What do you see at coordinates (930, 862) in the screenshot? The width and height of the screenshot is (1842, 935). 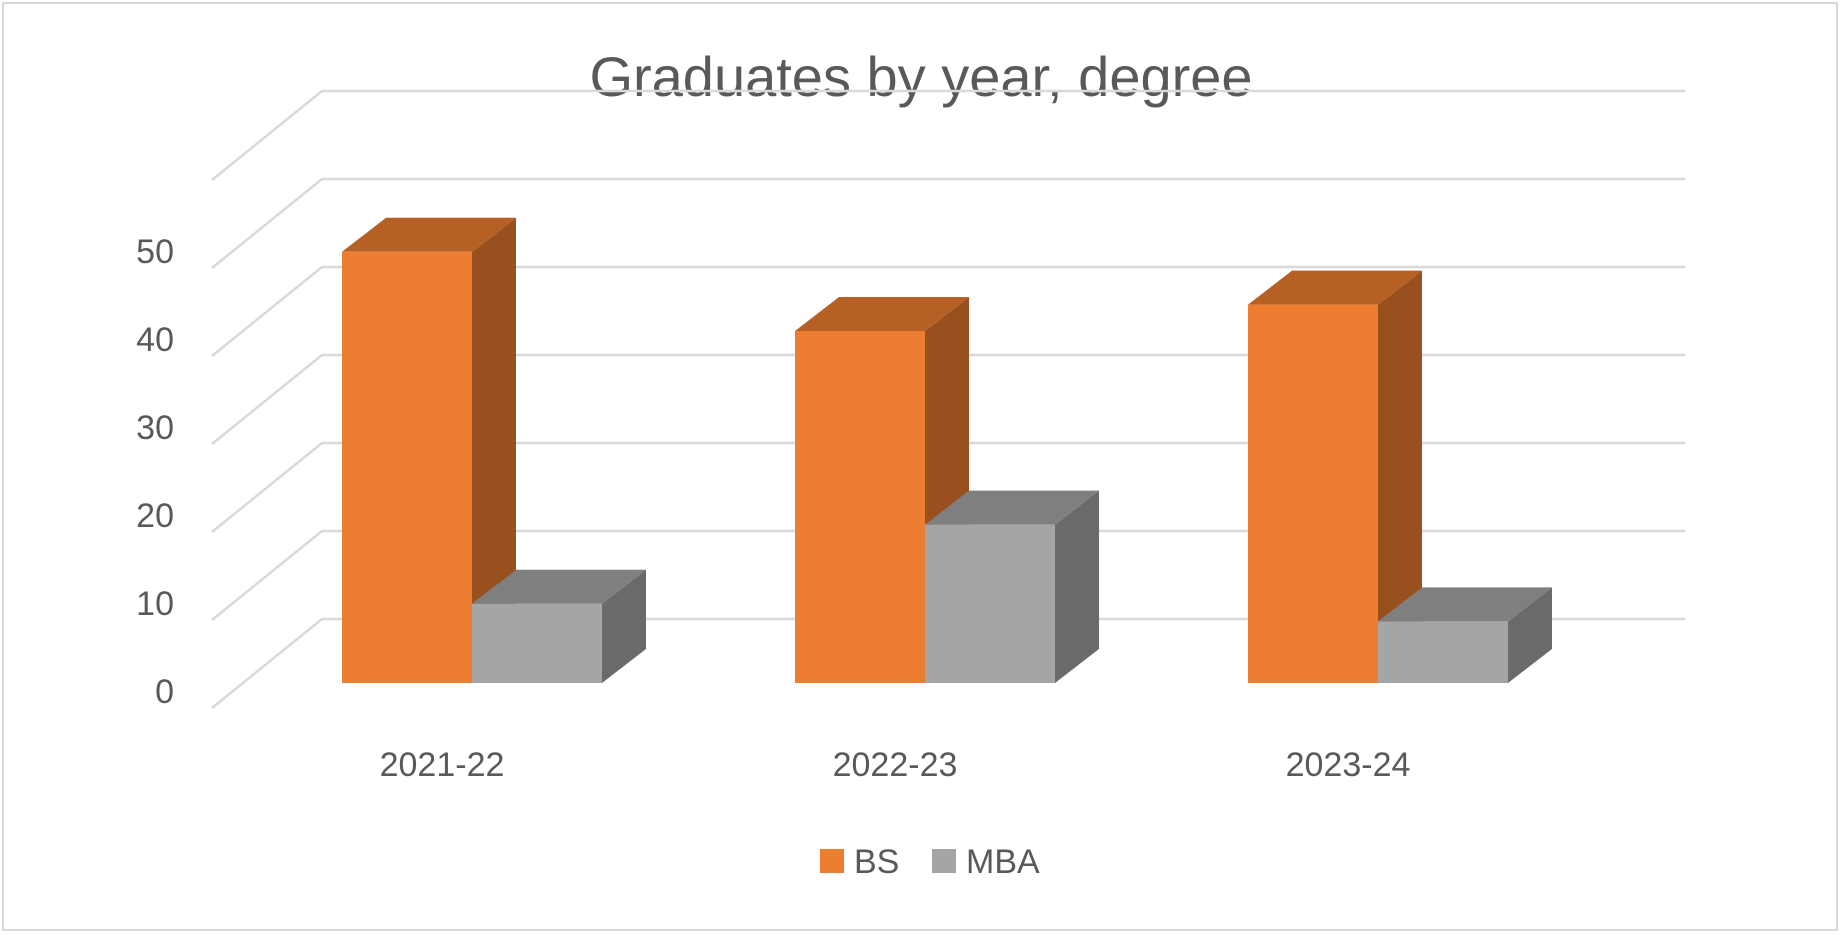 I see `legend: BS MBA` at bounding box center [930, 862].